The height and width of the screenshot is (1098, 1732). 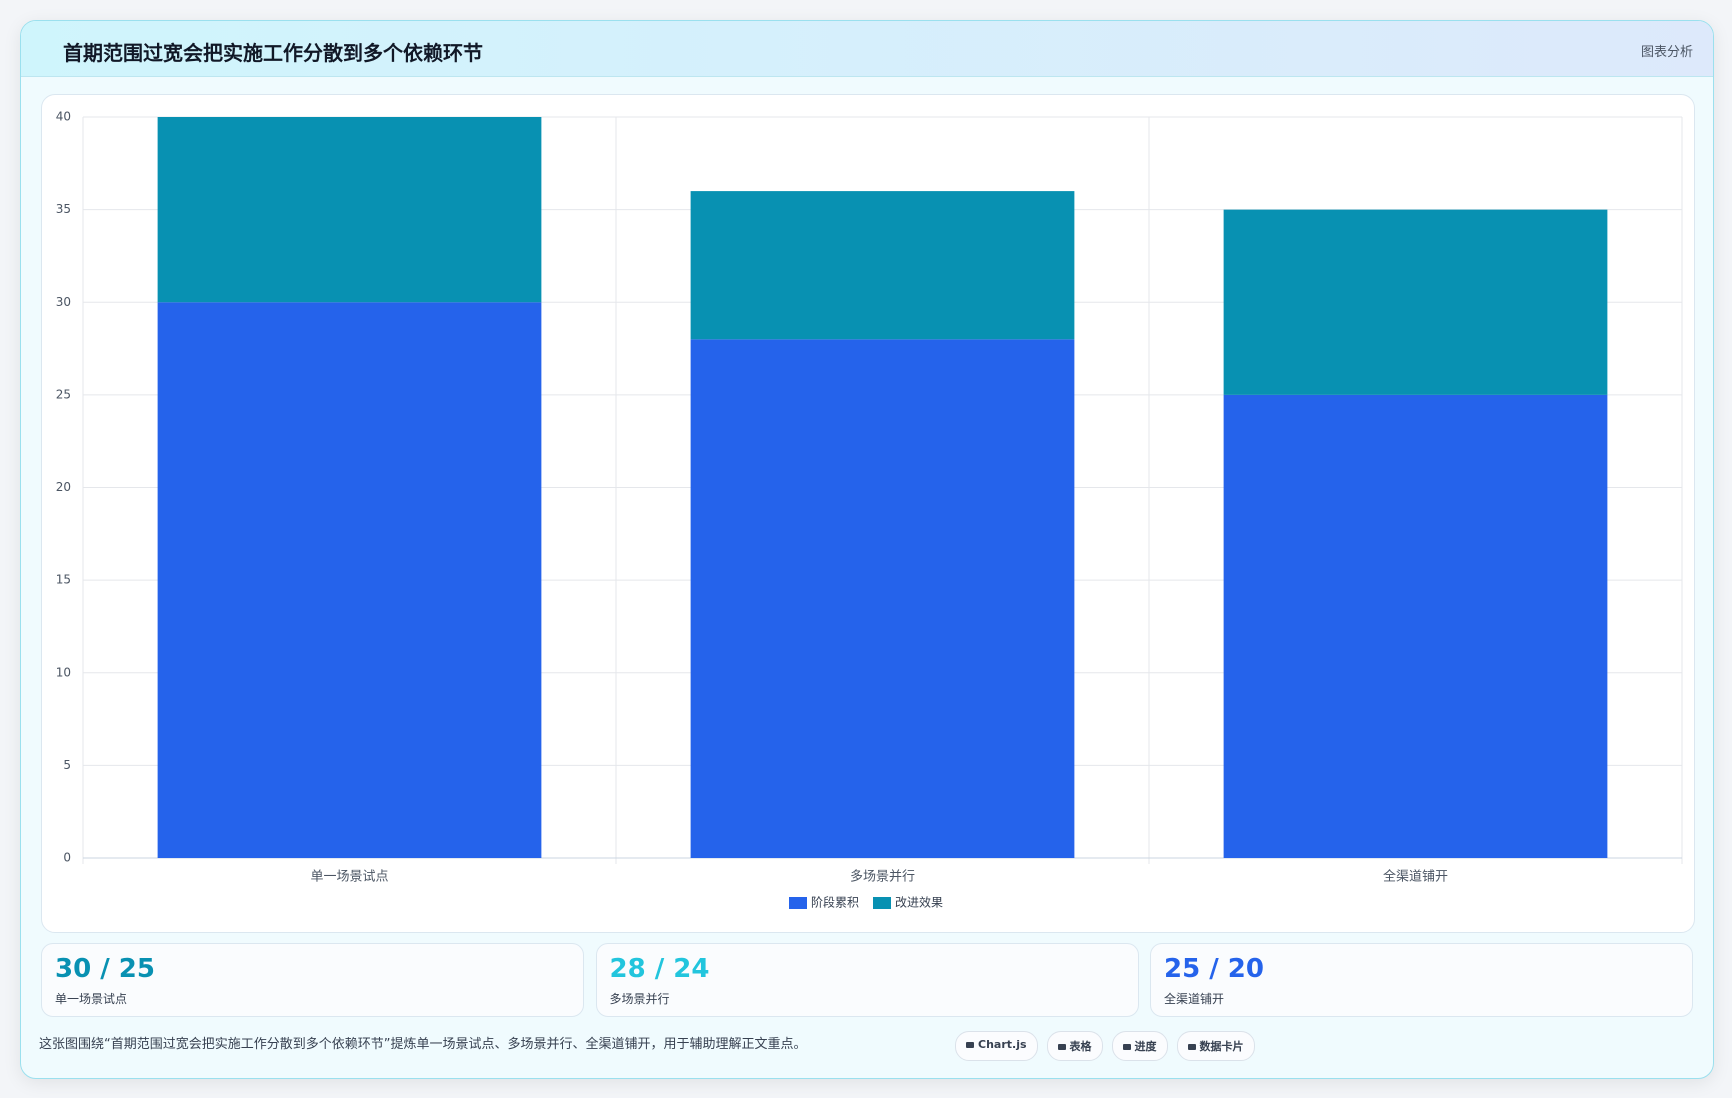 What do you see at coordinates (312, 980) in the screenshot?
I see `stat-card: 30 / 25 单一场景试点` at bounding box center [312, 980].